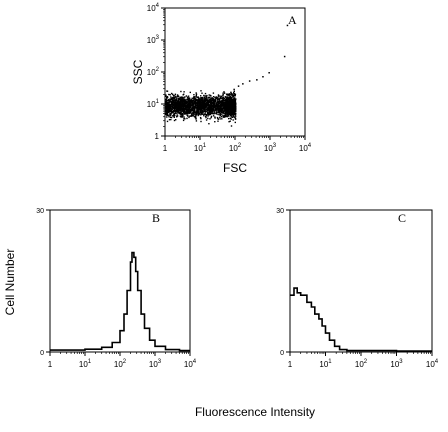 The image size is (448, 432). Describe the element at coordinates (120, 364) in the screenshot. I see `panel-b-x-tick-label: 102` at that location.